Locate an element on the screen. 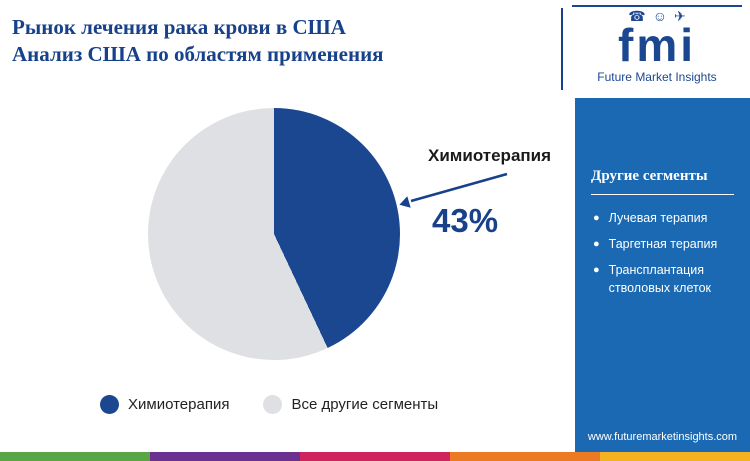  page-title-line2: Анализ США по областям применения is located at coordinates (198, 54).